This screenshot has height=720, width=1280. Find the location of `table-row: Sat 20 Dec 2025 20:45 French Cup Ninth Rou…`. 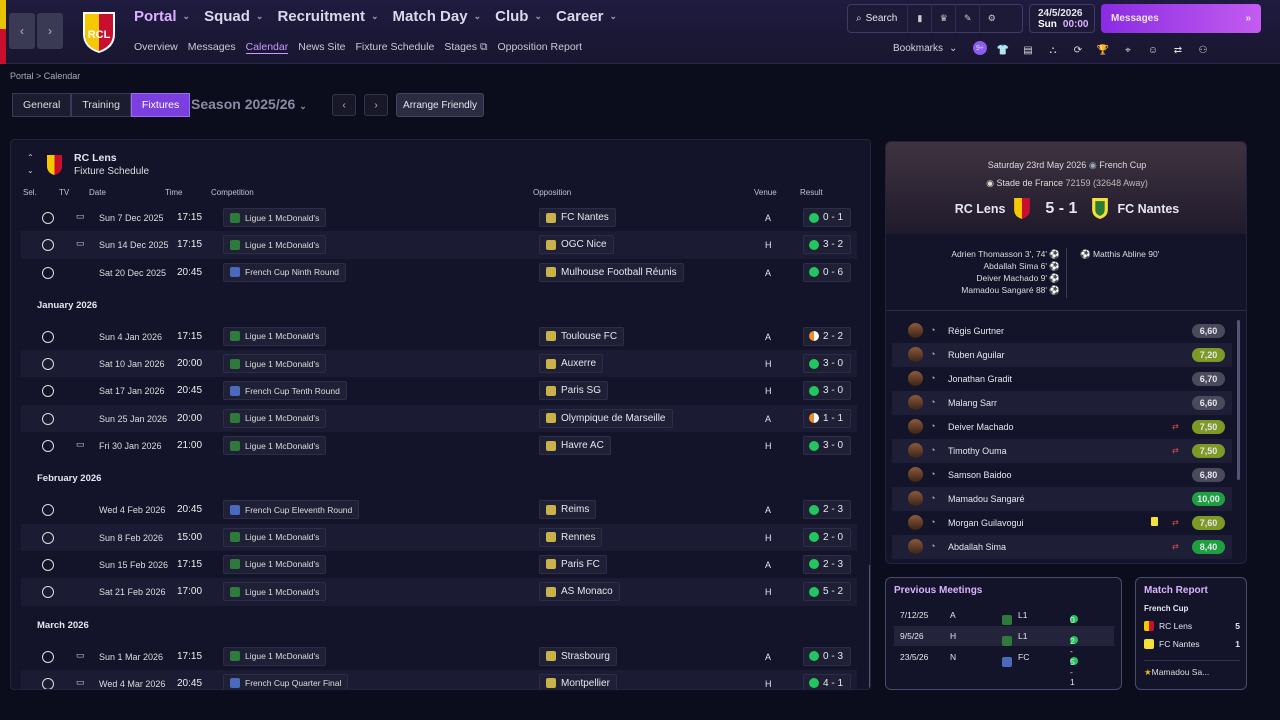

table-row: Sat 20 Dec 2025 20:45 French Cup Ninth Rou… is located at coordinates (439, 272).